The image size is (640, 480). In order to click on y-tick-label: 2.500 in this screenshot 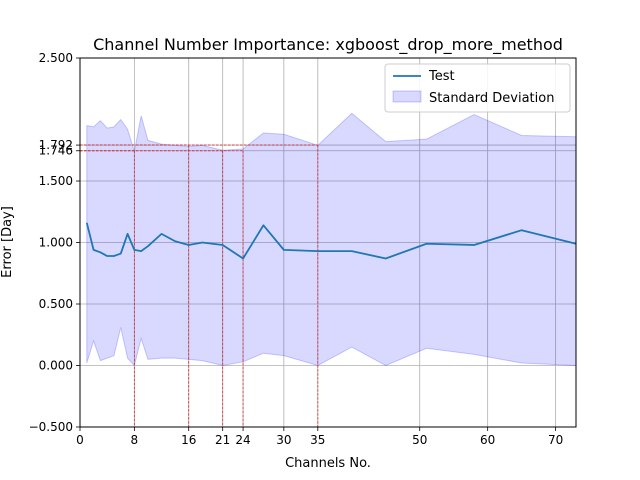, I will do `click(56, 58)`.